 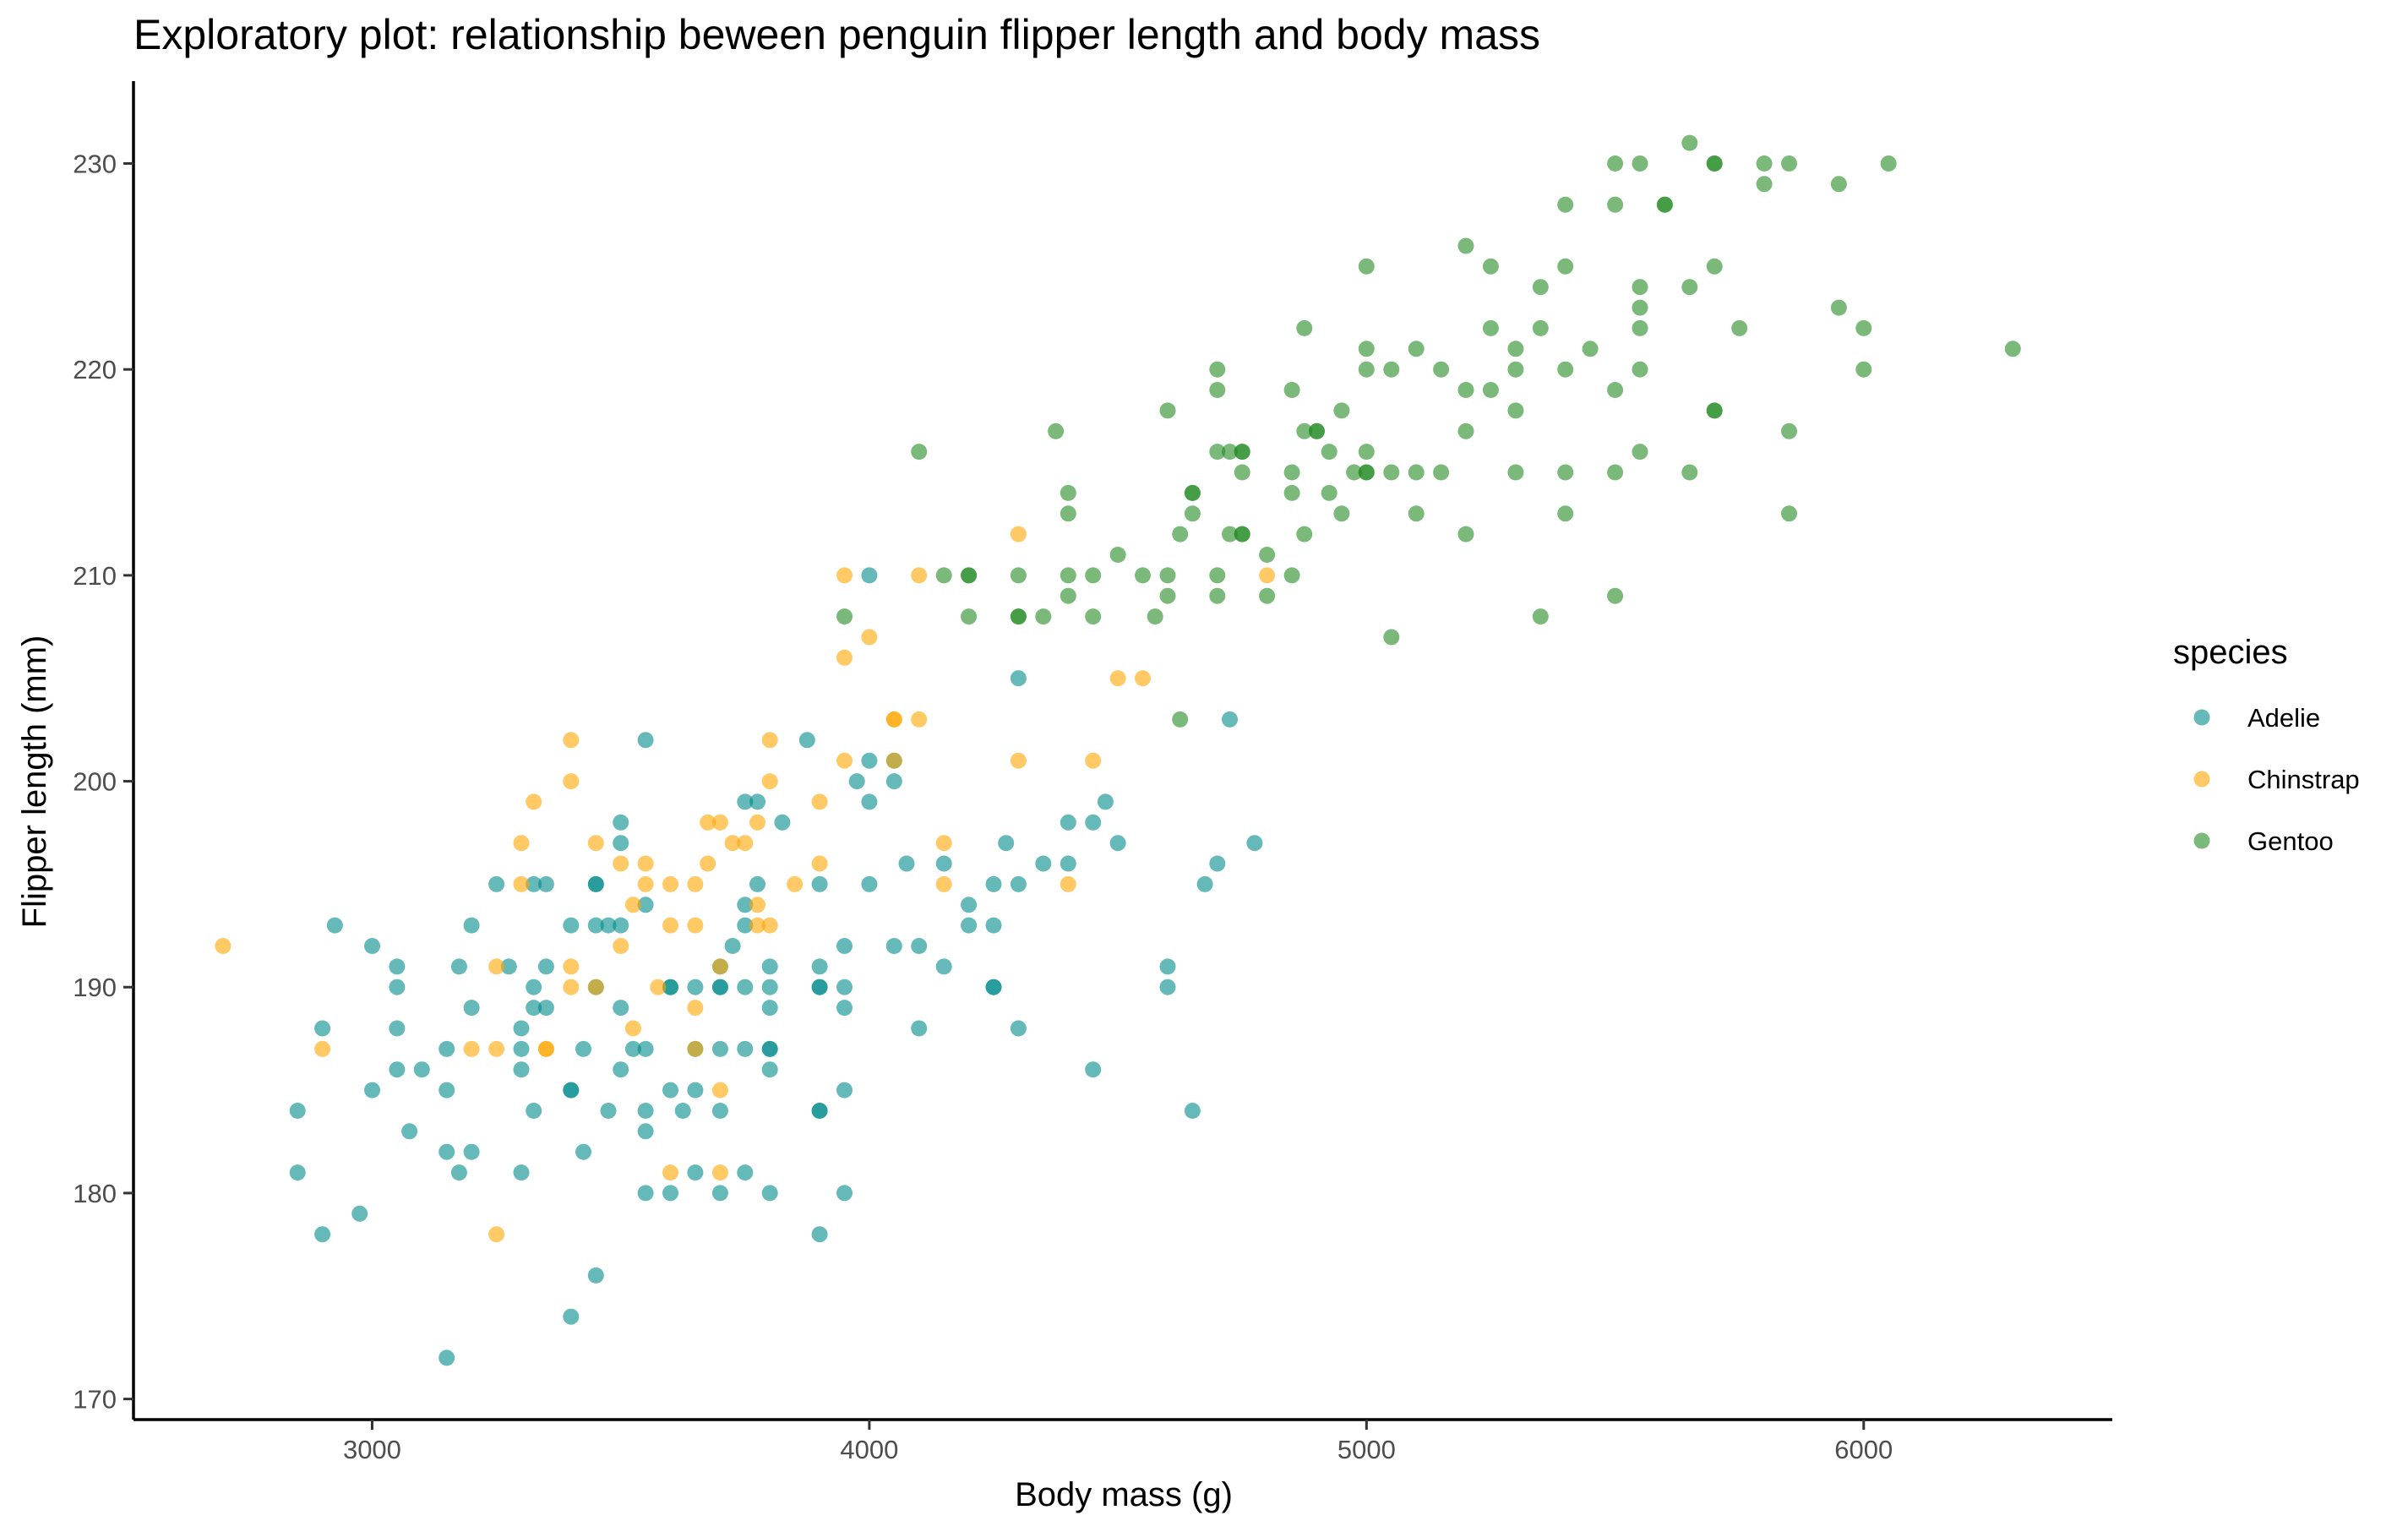 I want to click on legend-key-adelie, so click(x=2201, y=717).